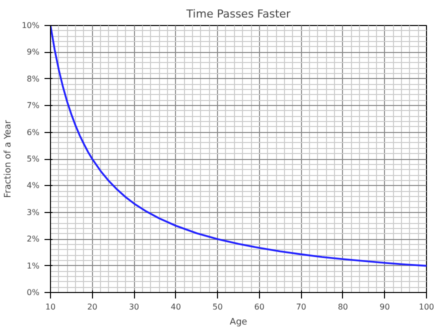 This screenshot has width=440, height=330. Describe the element at coordinates (217, 307) in the screenshot. I see `x-tick-label: 50` at that location.